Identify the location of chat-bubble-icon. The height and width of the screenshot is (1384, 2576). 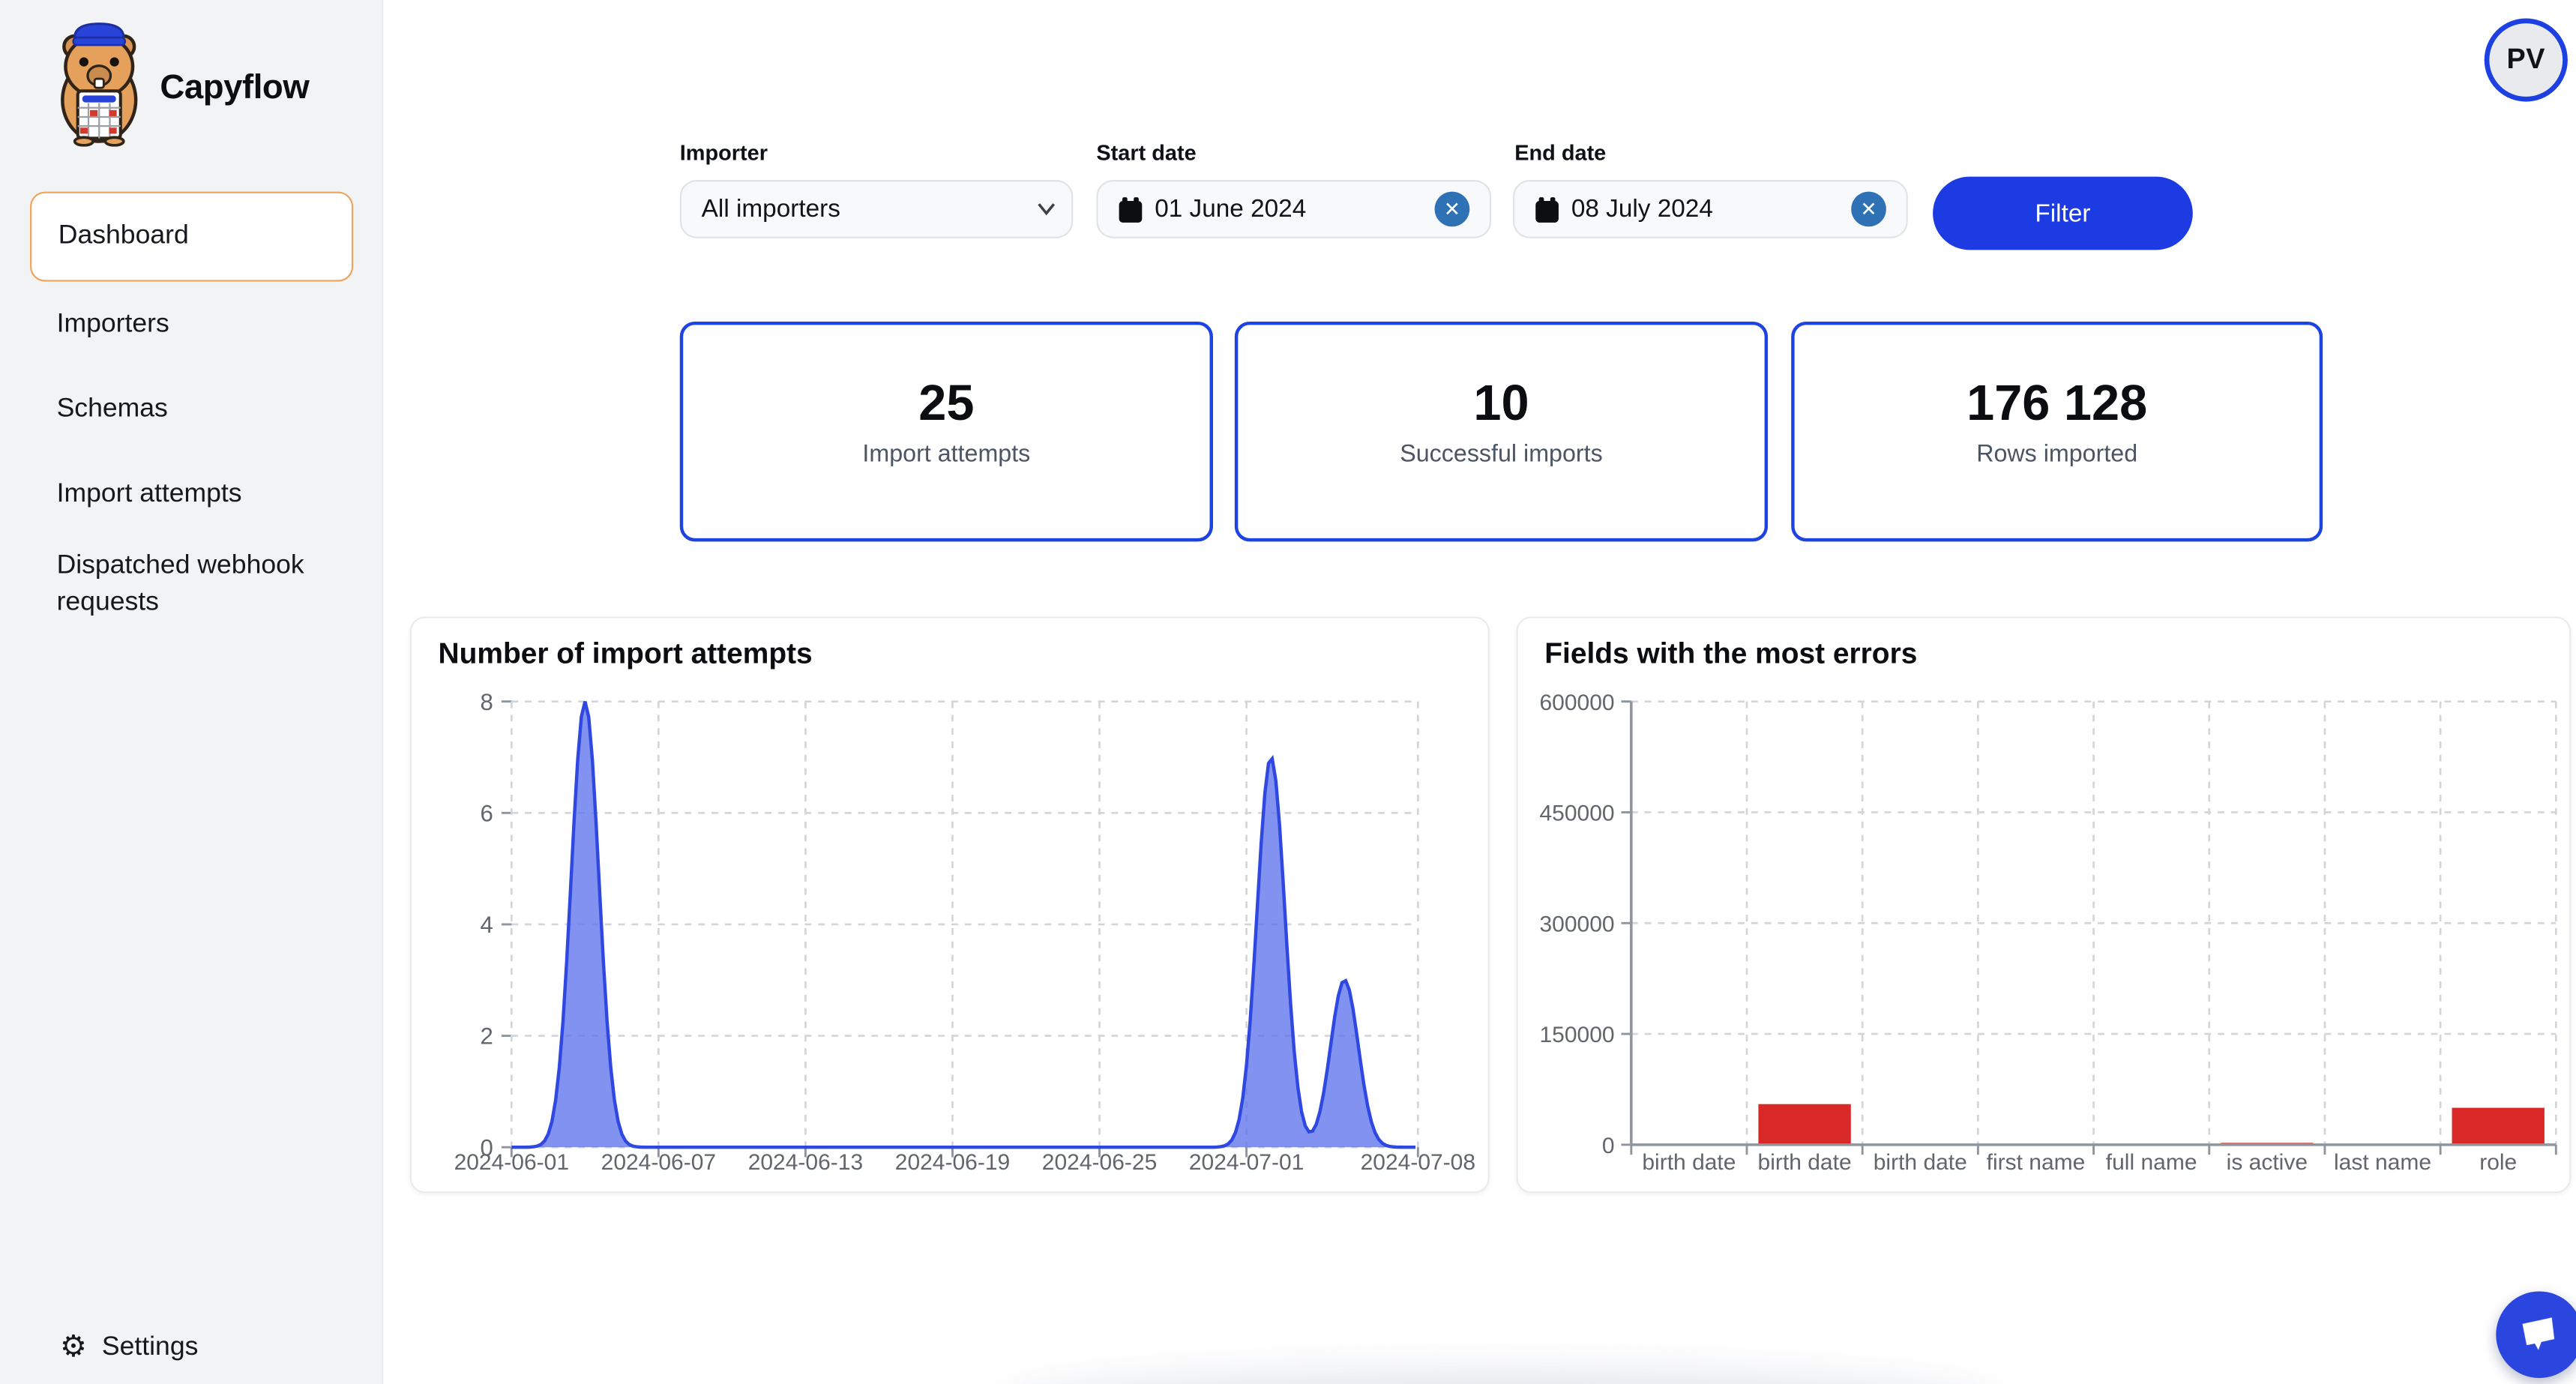
(2538, 1333).